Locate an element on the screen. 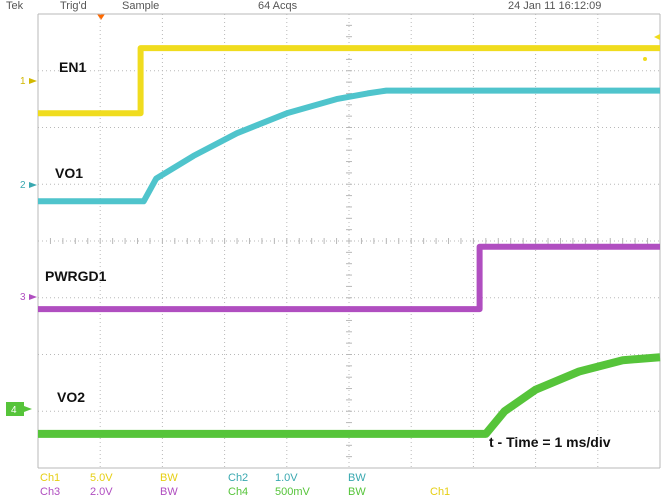 The image size is (663, 502). channel-4-marker-box is located at coordinates (15, 409).